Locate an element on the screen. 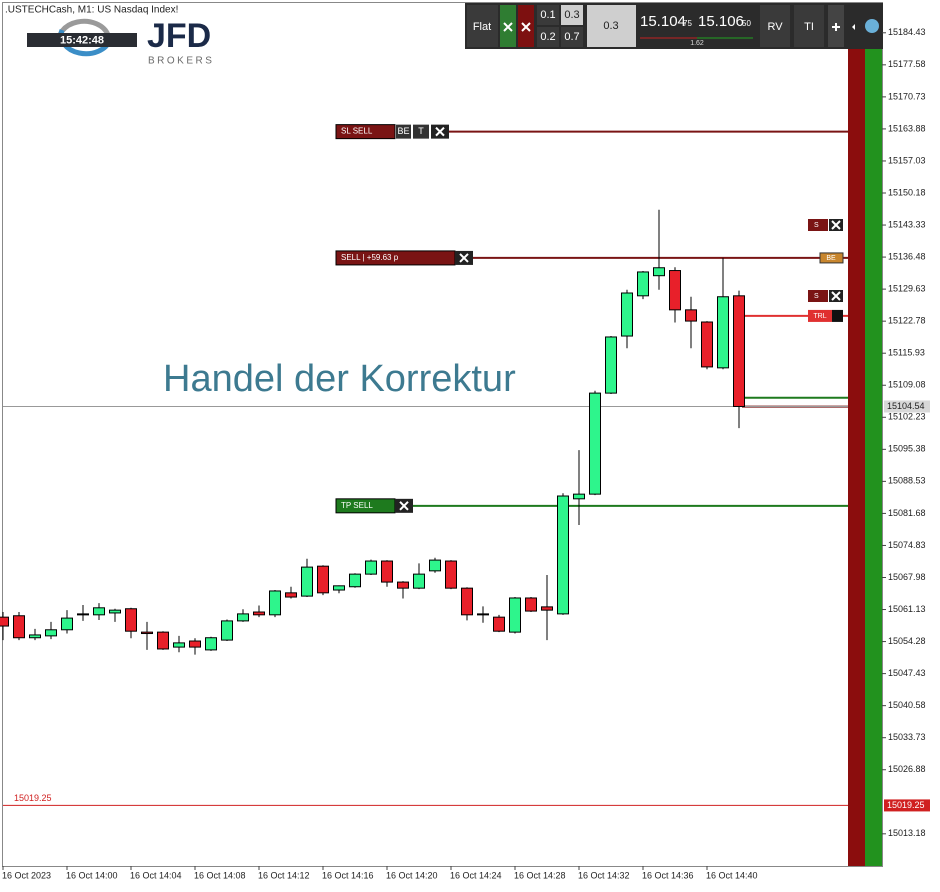 The image size is (940, 892). s-label: S is located at coordinates (816, 225).